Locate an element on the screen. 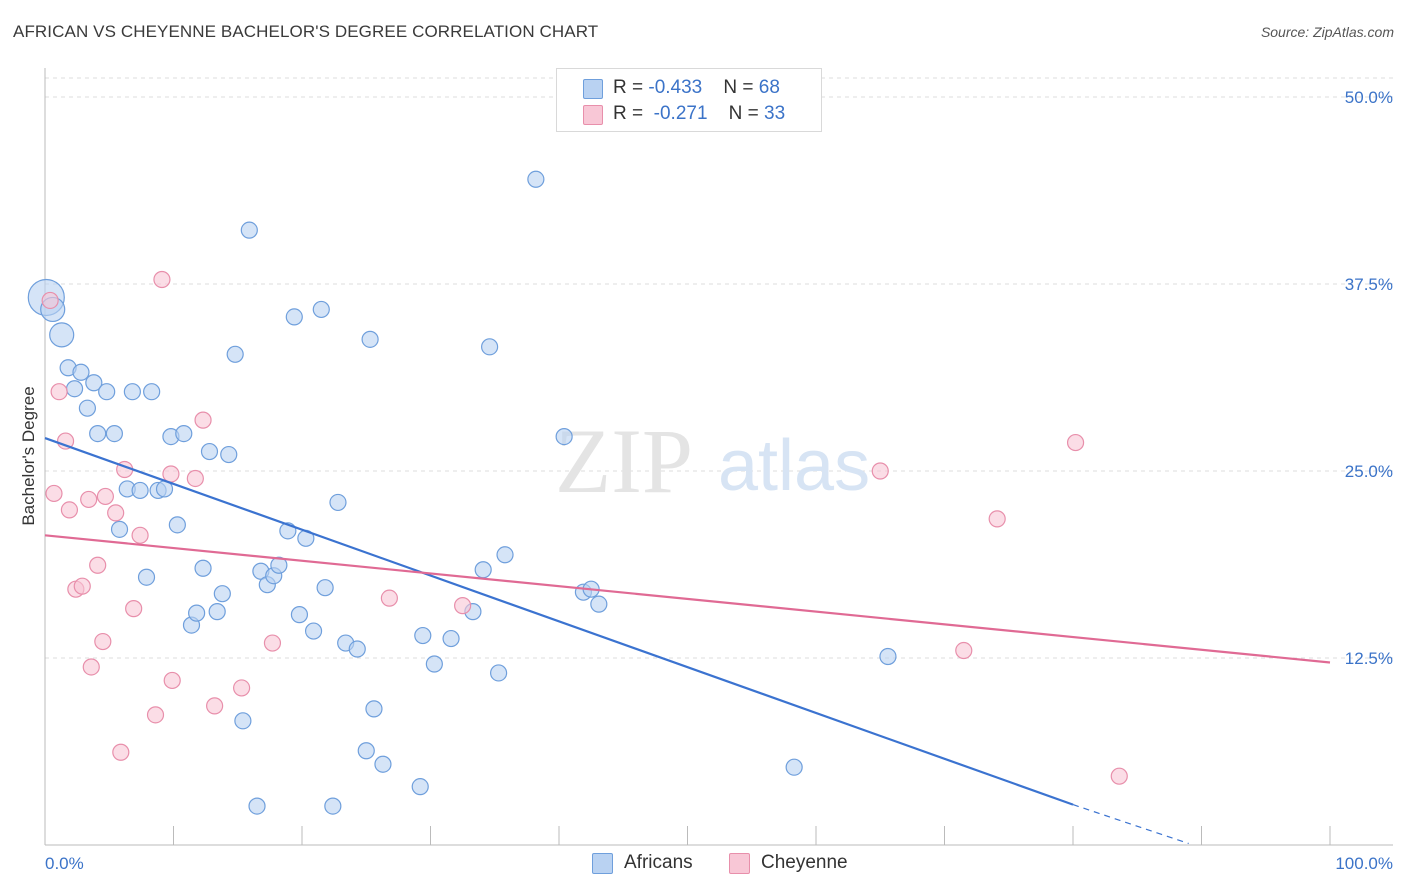 The width and height of the screenshot is (1406, 892). legend-cheyenne-text: R = -0.271 N = 33 is located at coordinates (699, 114).